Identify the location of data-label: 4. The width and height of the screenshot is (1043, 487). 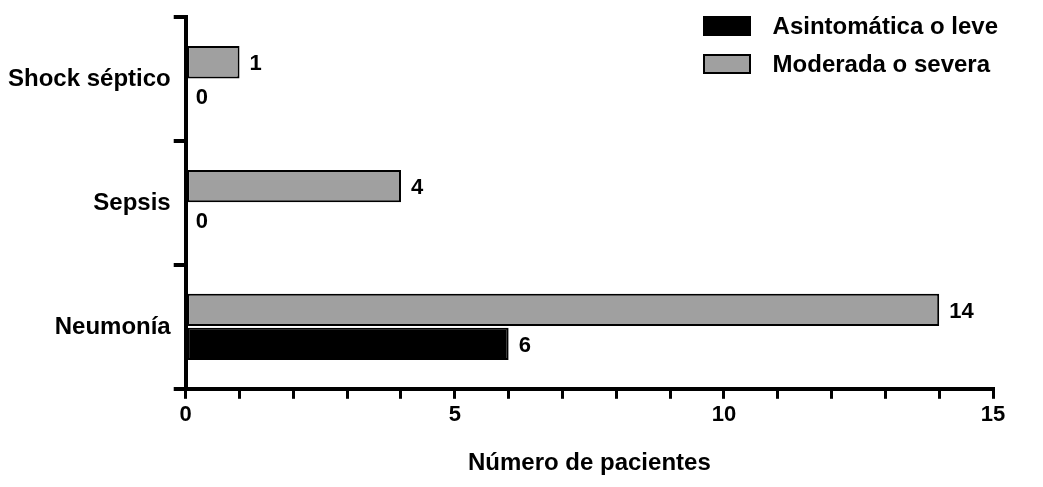
(417, 187).